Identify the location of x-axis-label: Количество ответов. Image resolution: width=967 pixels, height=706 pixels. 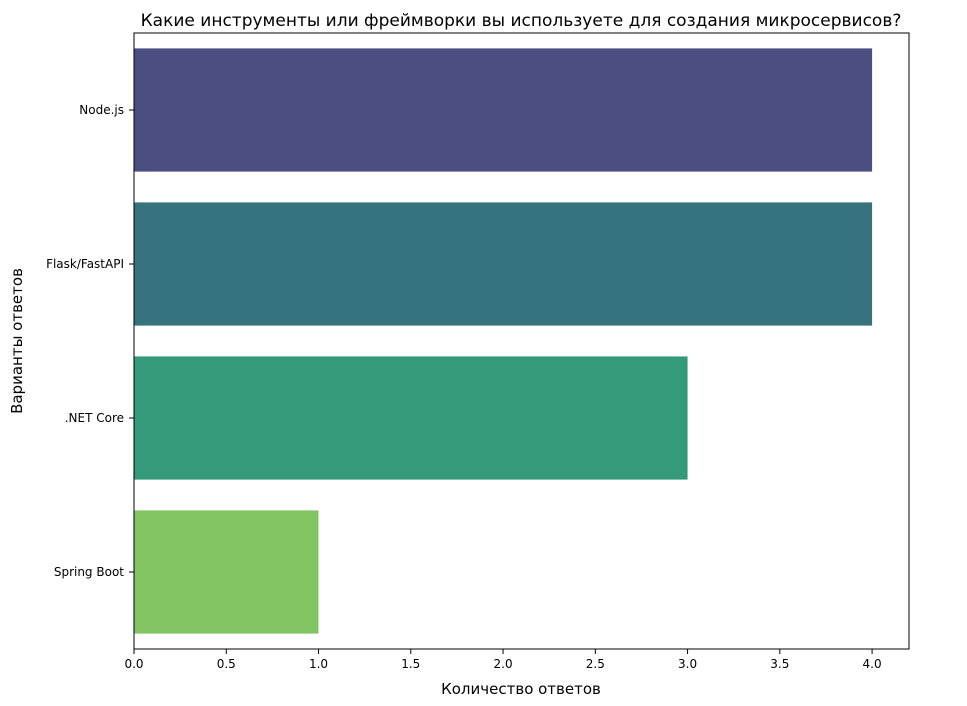
(521, 689).